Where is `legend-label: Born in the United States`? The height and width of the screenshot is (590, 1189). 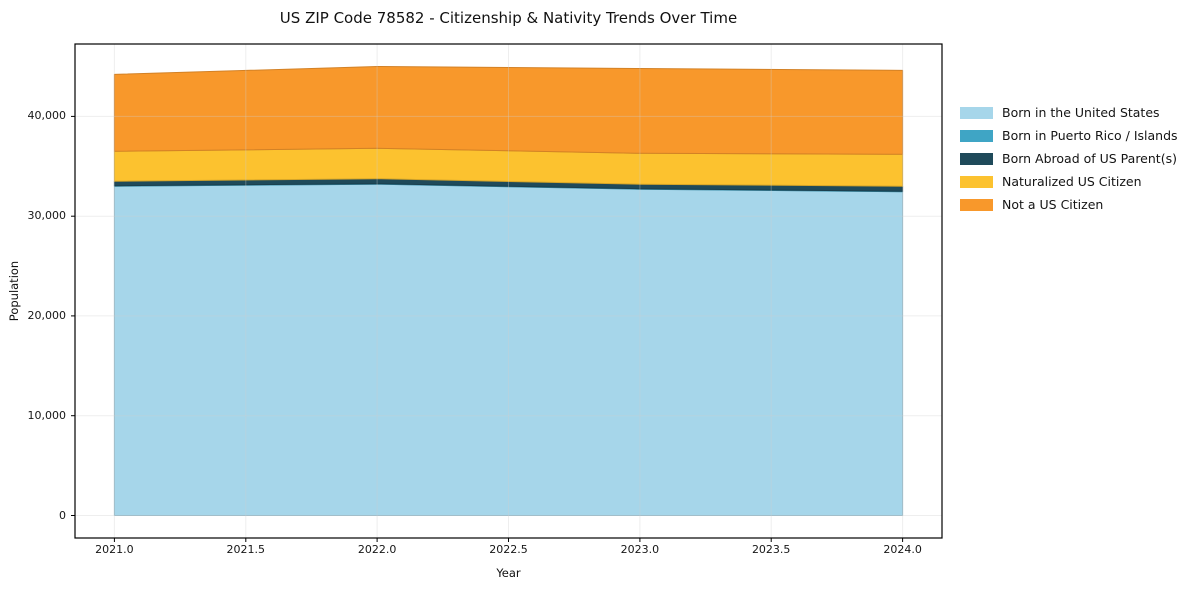
legend-label: Born in the United States is located at coordinates (1081, 112).